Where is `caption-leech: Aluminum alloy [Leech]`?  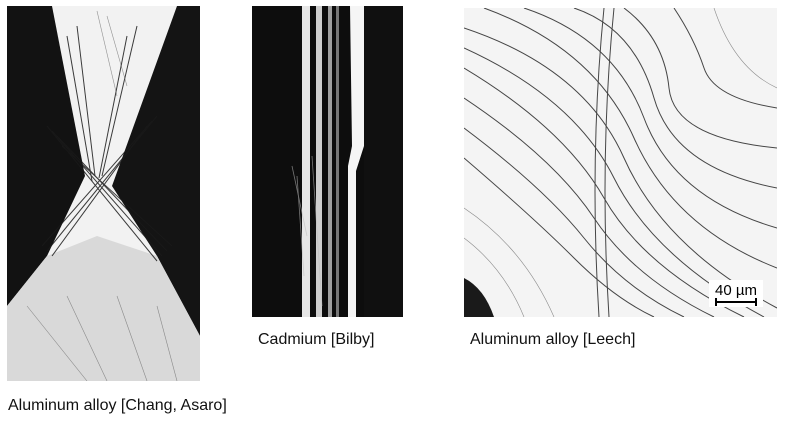
caption-leech: Aluminum alloy [Leech] is located at coordinates (552, 340).